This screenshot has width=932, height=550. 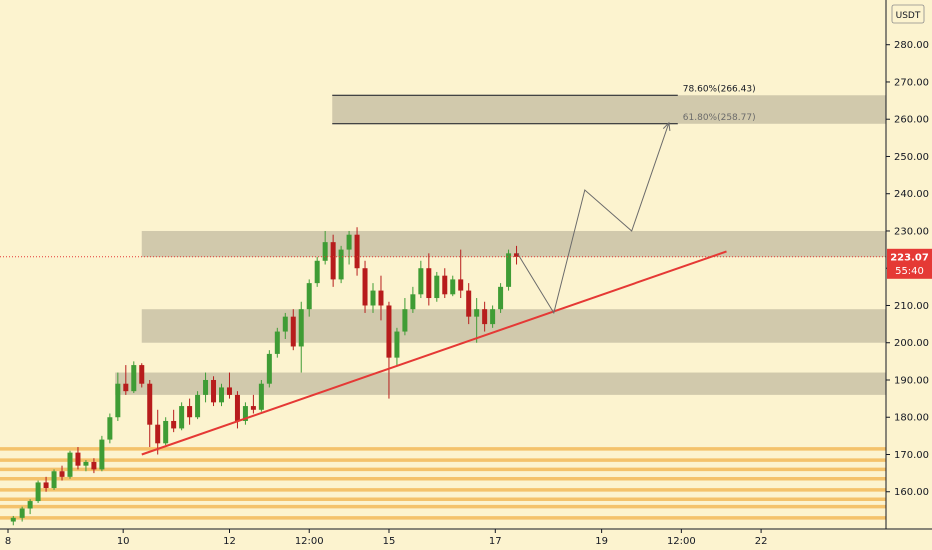 I want to click on y-tick-label-7: 230.00, so click(x=911, y=231).